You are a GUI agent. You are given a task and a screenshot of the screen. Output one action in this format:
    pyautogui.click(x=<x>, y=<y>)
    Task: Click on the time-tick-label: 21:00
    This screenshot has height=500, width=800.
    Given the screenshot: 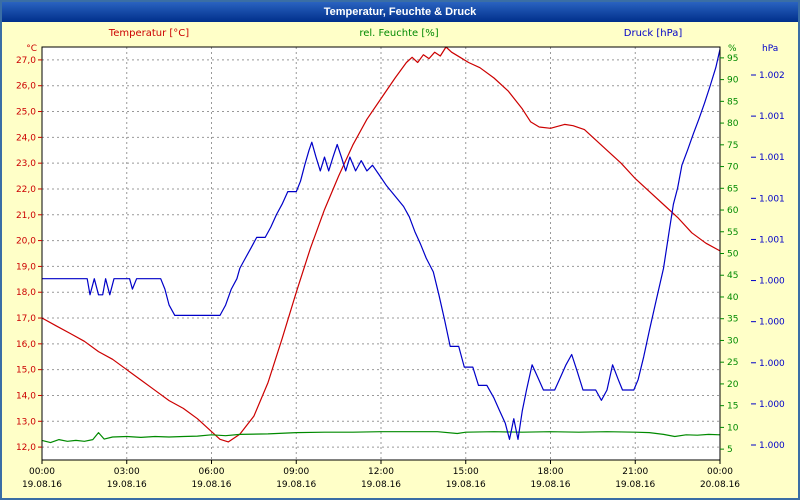 What is the action you would take?
    pyautogui.click(x=635, y=472)
    